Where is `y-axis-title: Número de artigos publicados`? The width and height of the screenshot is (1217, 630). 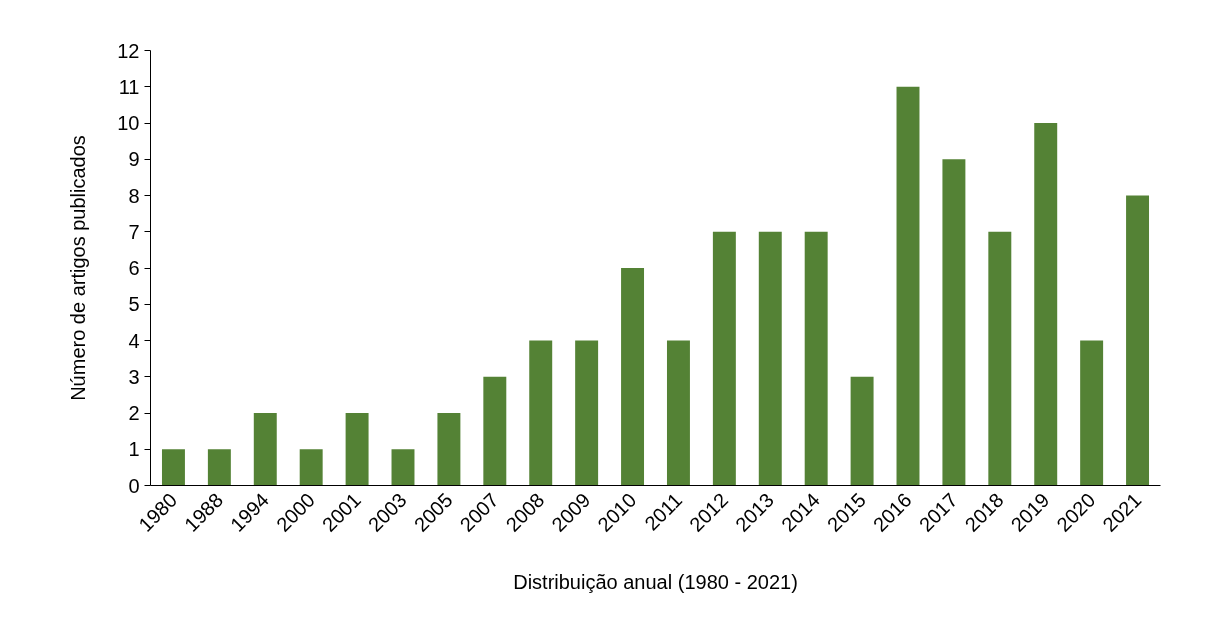 y-axis-title: Número de artigos publicados is located at coordinates (78, 268).